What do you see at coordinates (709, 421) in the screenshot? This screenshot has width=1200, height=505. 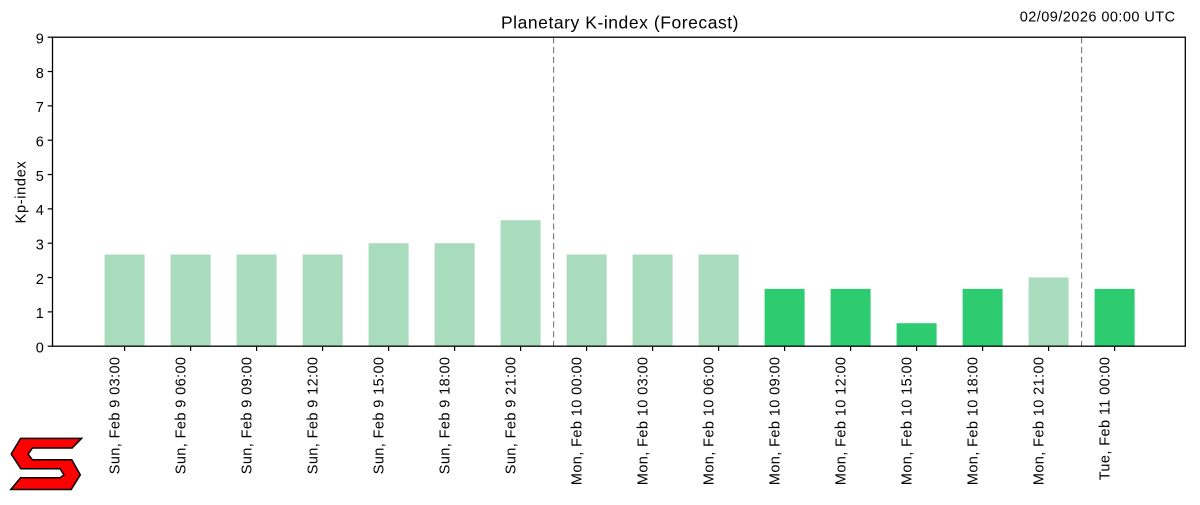 I see `svg-text: Mon, Feb 10 06:00` at bounding box center [709, 421].